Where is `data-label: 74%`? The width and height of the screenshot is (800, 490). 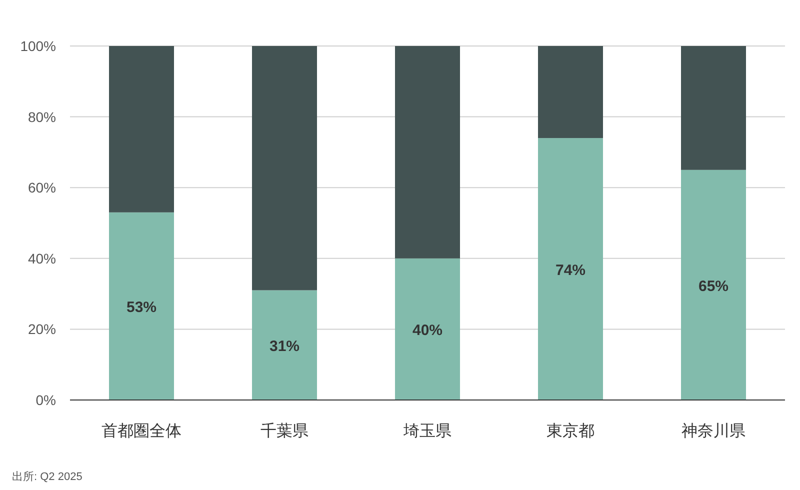 data-label: 74% is located at coordinates (570, 271).